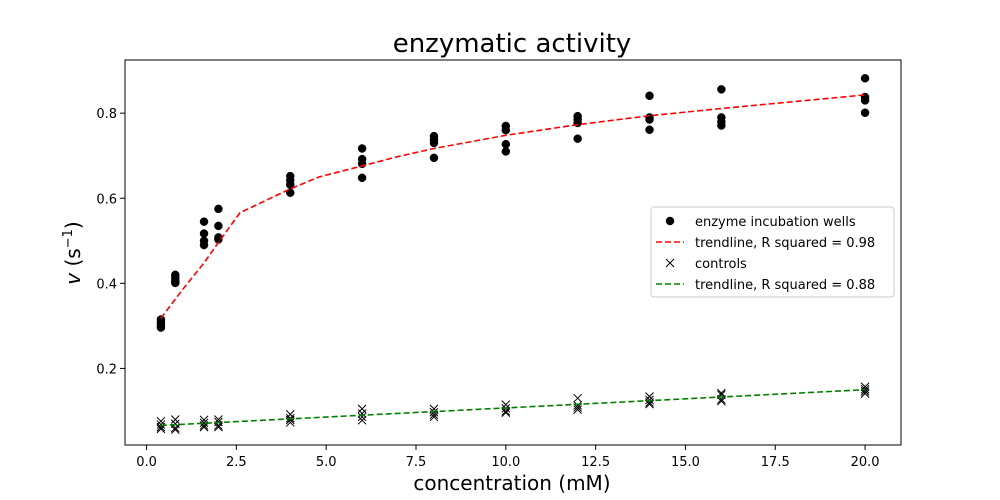  I want to click on data-point-2-15-stroke-b, so click(218, 427).